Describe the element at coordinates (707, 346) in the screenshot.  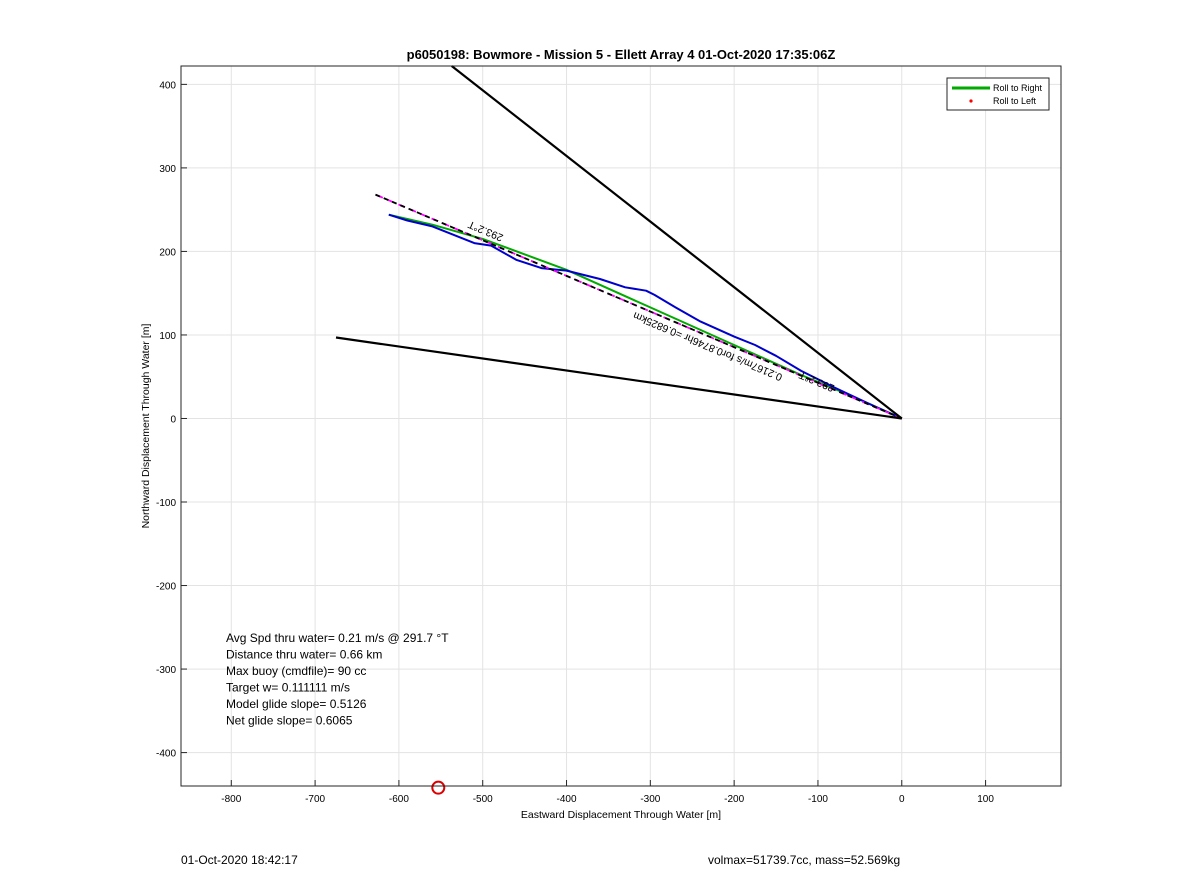
I see `heading-annotation: 0.2167m/s for0.8746hr =0.6825km` at that location.